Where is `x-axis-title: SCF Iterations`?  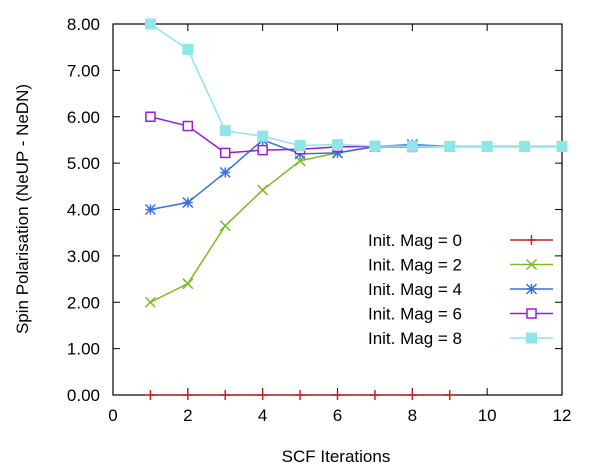 x-axis-title: SCF Iterations is located at coordinates (336, 456).